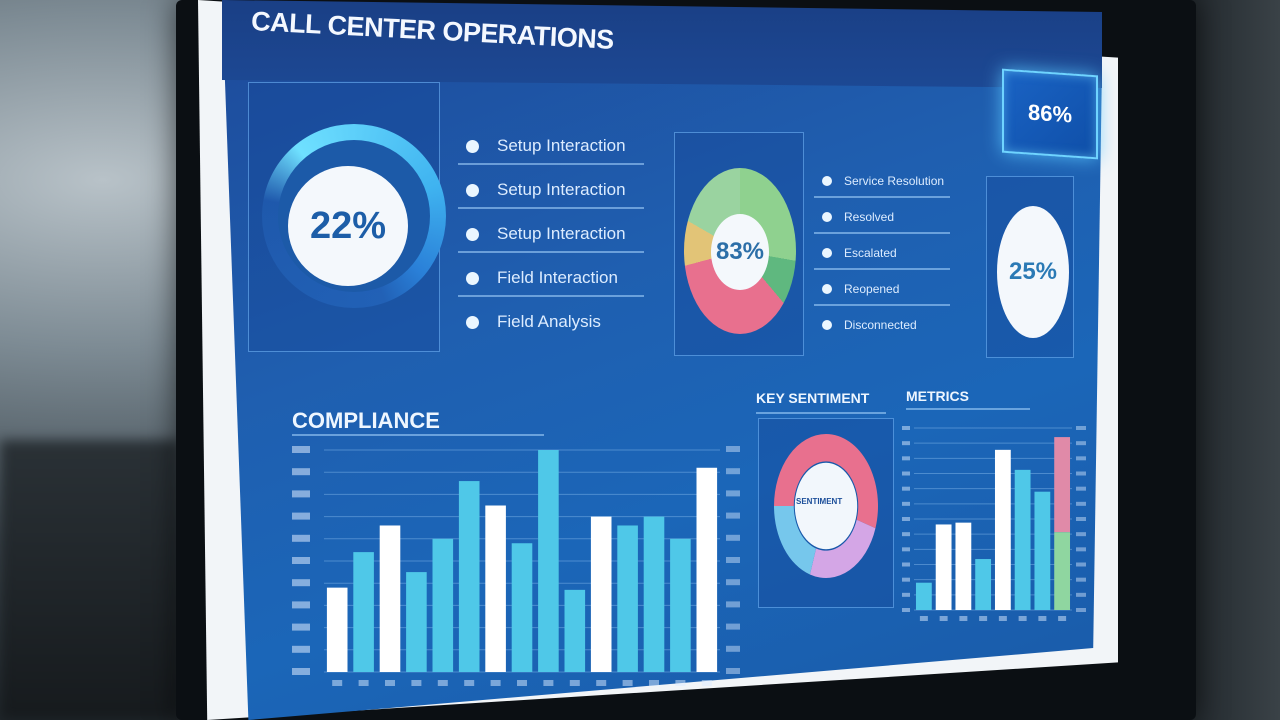  I want to click on legend-right-item: Disconnected, so click(869, 325).